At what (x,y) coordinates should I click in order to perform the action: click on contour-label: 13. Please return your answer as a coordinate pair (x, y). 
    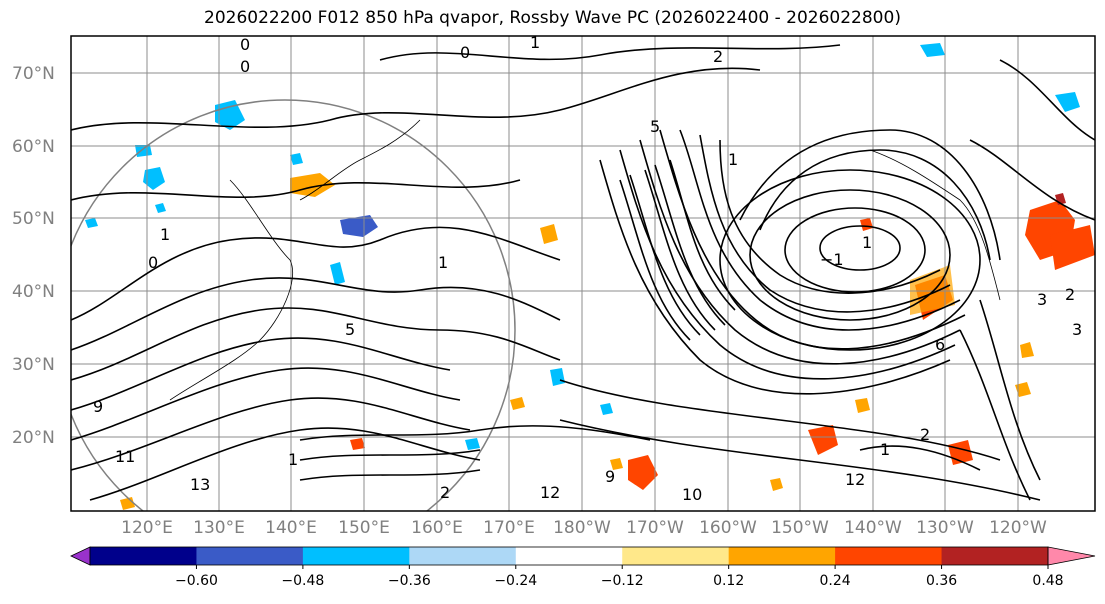
    Looking at the image, I should click on (200, 484).